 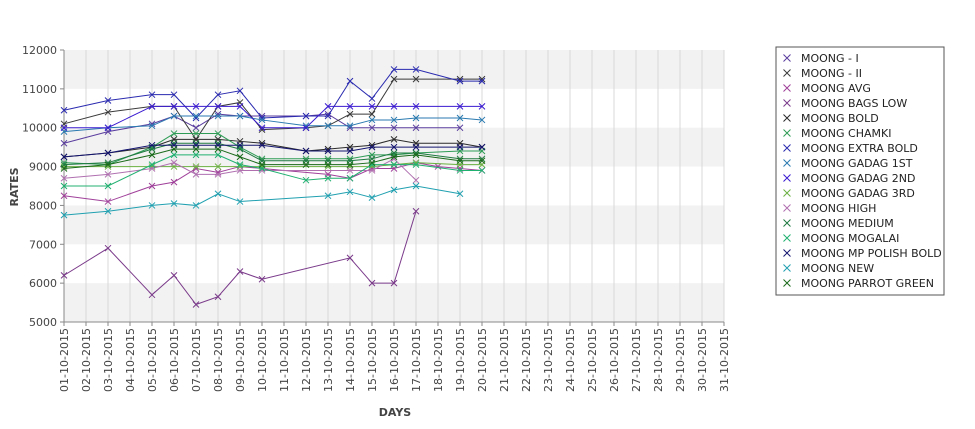 What do you see at coordinates (857, 163) in the screenshot?
I see `legend-label: MOONG GADAG 1ST` at bounding box center [857, 163].